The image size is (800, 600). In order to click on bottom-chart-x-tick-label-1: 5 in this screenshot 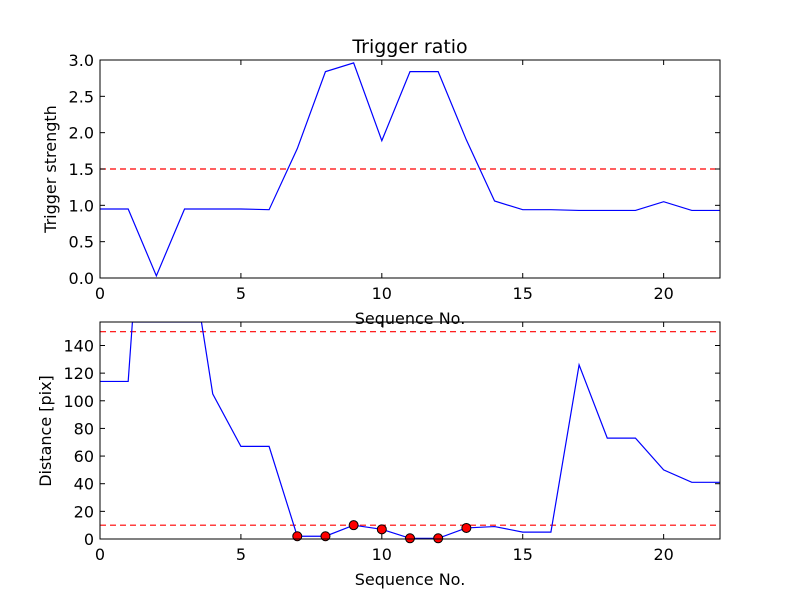, I will do `click(241, 554)`.